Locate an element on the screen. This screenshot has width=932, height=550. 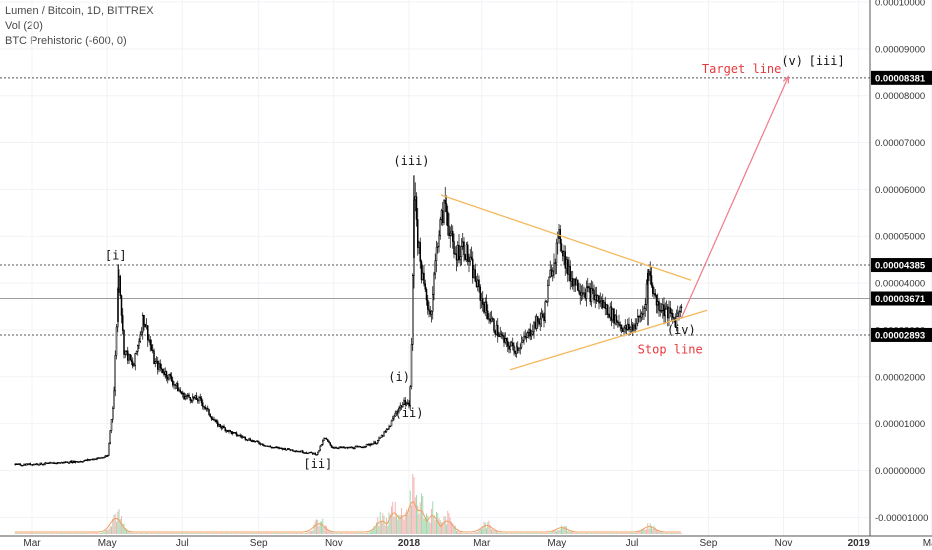
trend-line-lower is located at coordinates (608, 340).